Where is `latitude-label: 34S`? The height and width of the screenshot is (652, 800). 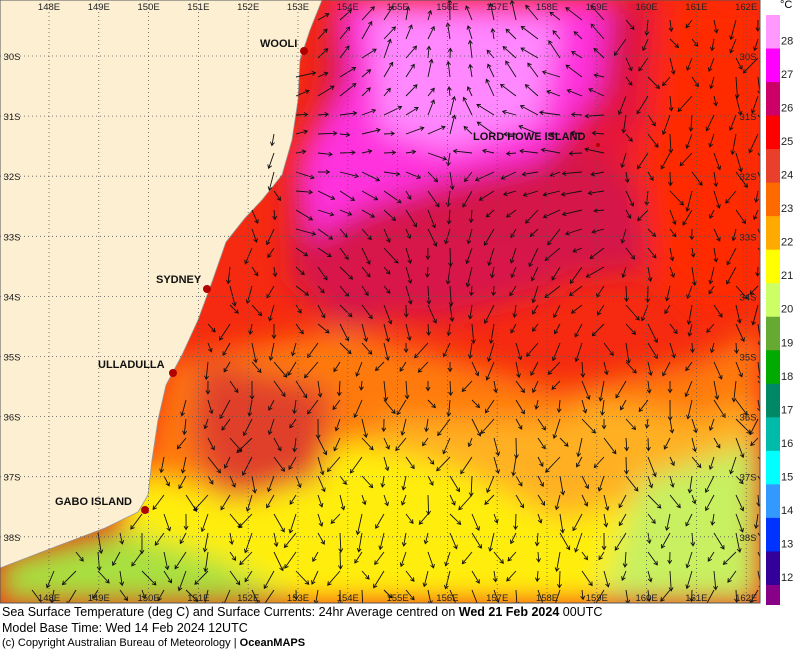 latitude-label: 34S is located at coordinates (748, 297).